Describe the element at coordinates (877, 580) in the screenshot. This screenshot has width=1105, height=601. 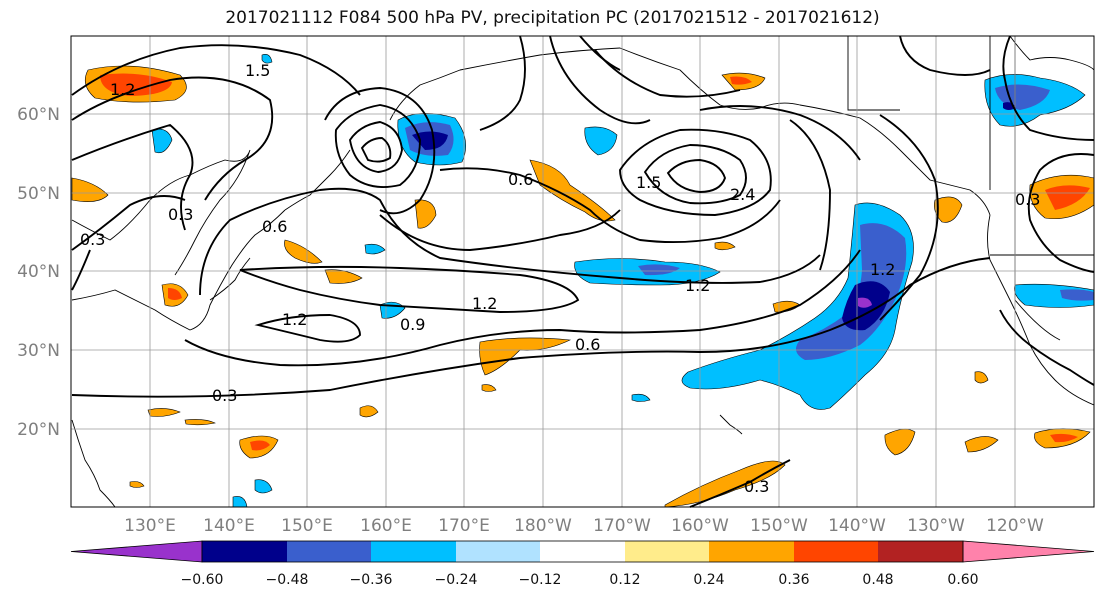
I see `colorbar-tick-label: 0.48` at that location.